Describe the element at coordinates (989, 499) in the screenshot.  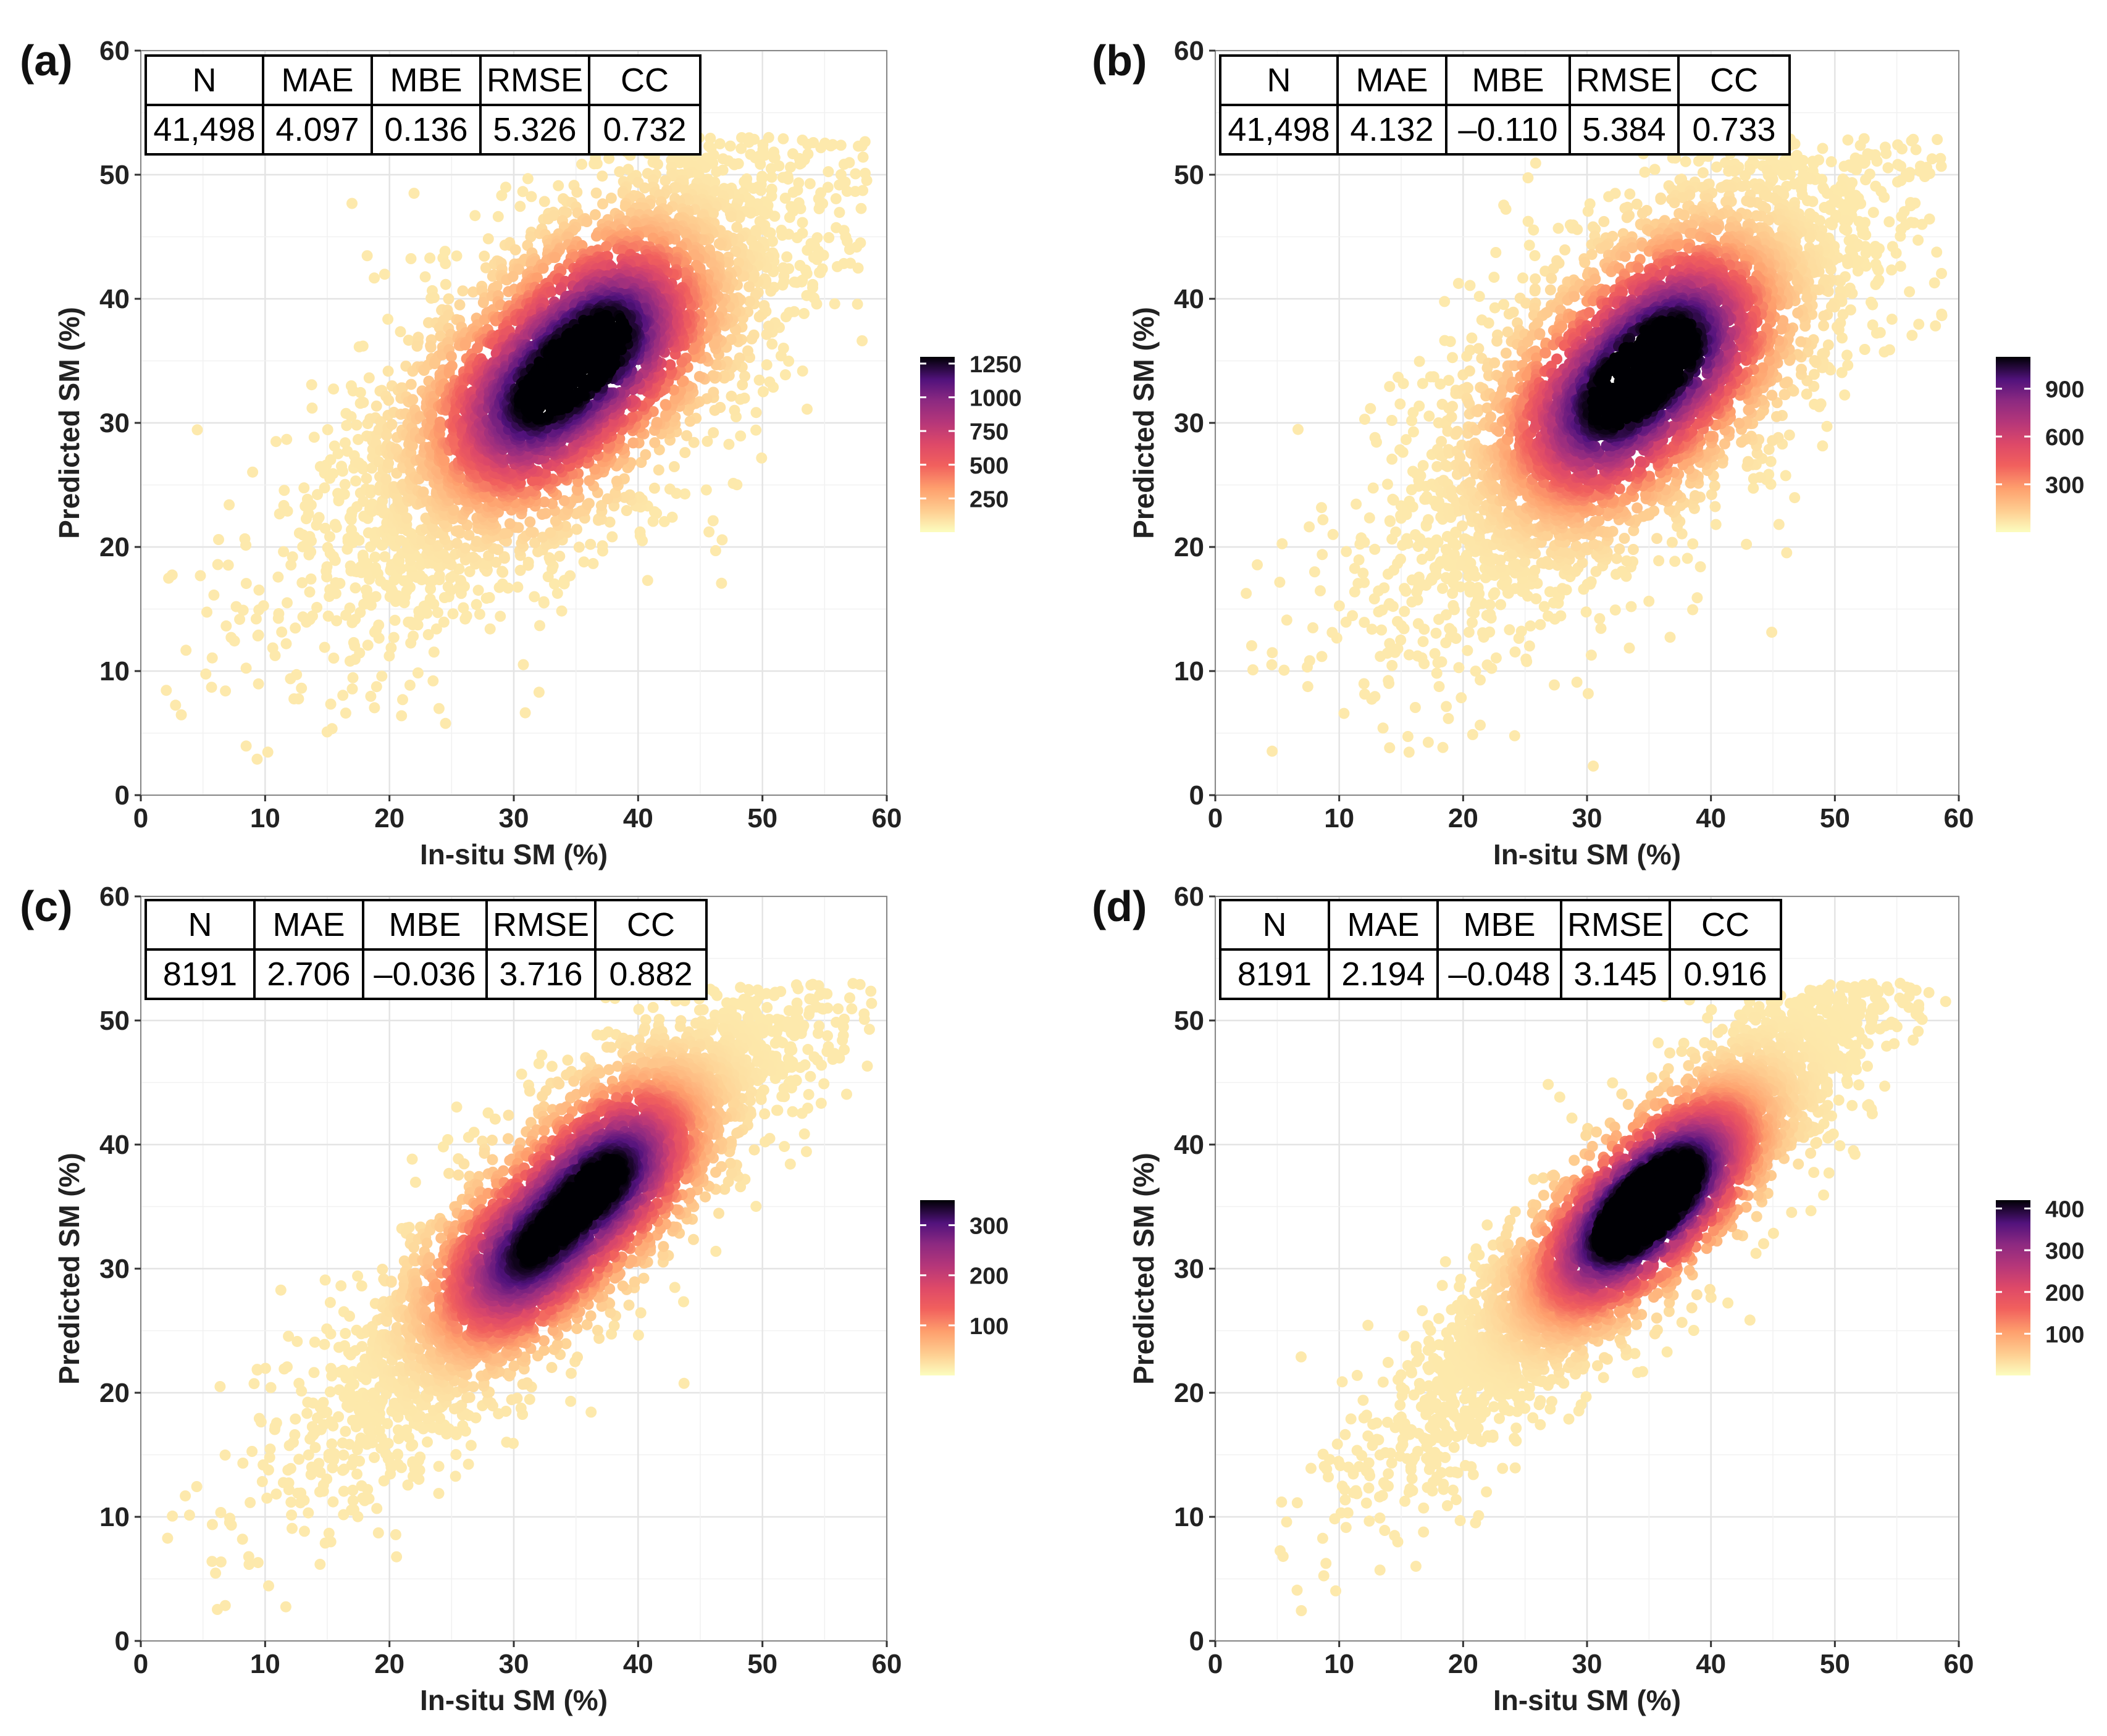
I see `colorbar-label: 250` at that location.